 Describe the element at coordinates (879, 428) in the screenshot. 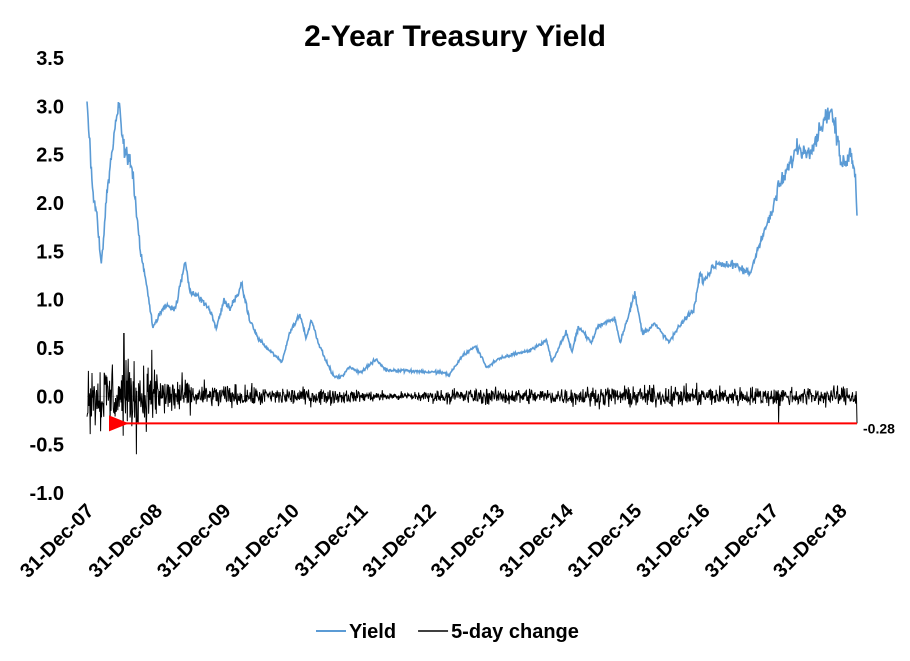

I see `annotation-label: -0.28` at that location.